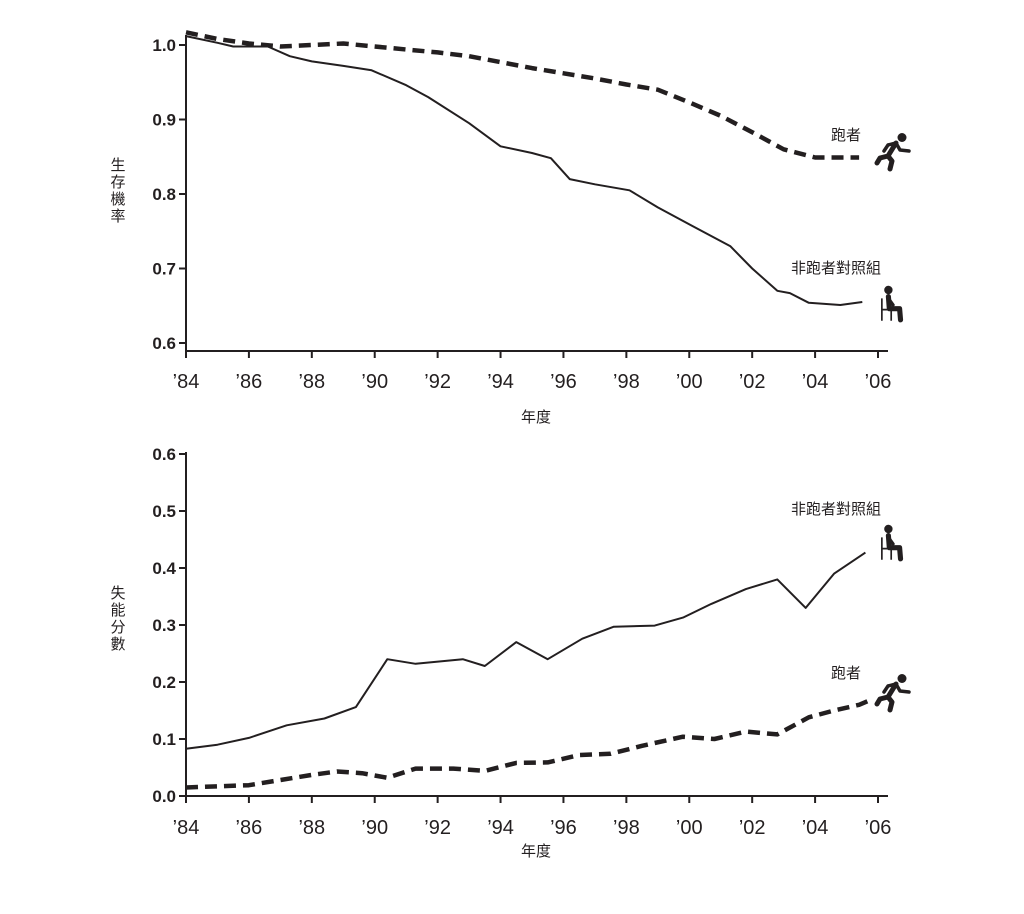 Image resolution: width=1024 pixels, height=914 pixels. I want to click on y-tick-label: 0.3, so click(164, 625).